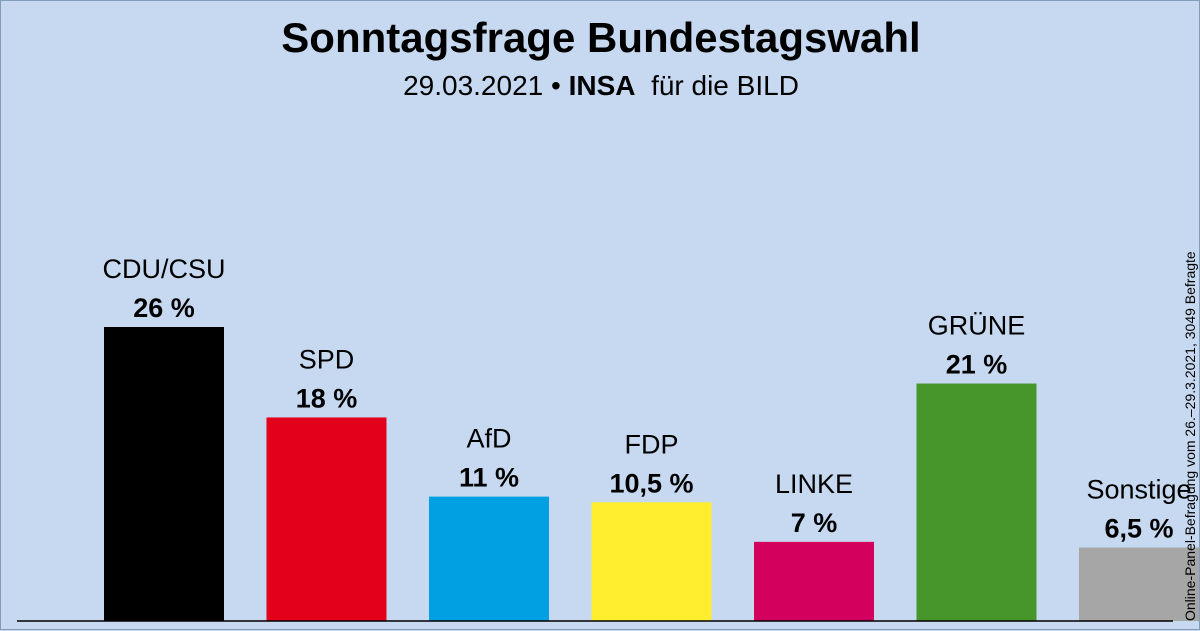 The height and width of the screenshot is (631, 1200). Describe the element at coordinates (976, 502) in the screenshot. I see `bar-grüne` at that location.